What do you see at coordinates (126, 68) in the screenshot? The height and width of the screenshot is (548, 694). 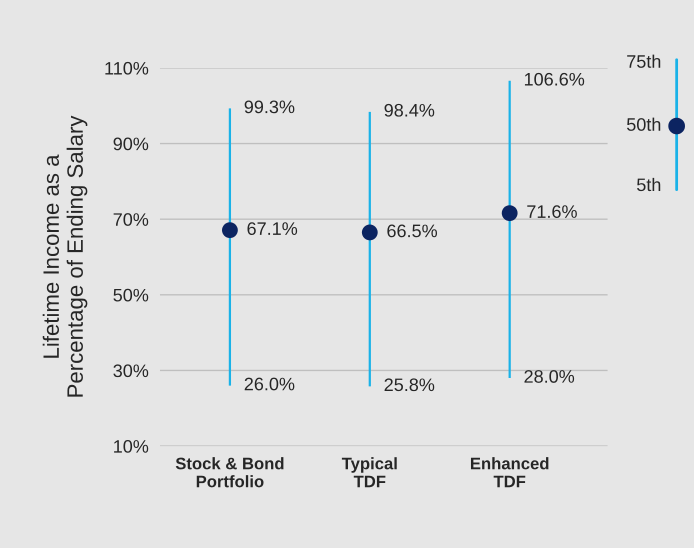 I see `y-tick-label: 110%` at bounding box center [126, 68].